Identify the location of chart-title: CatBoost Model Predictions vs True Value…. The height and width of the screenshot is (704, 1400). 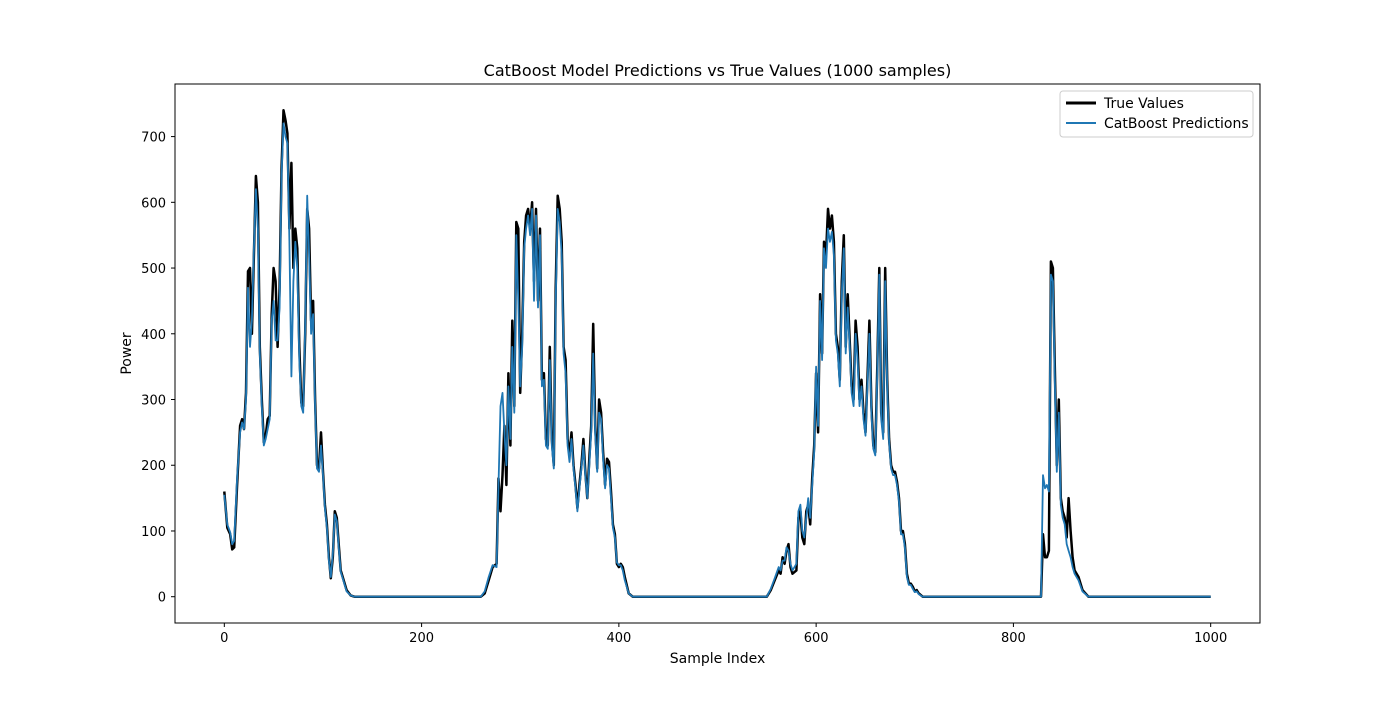
(718, 70).